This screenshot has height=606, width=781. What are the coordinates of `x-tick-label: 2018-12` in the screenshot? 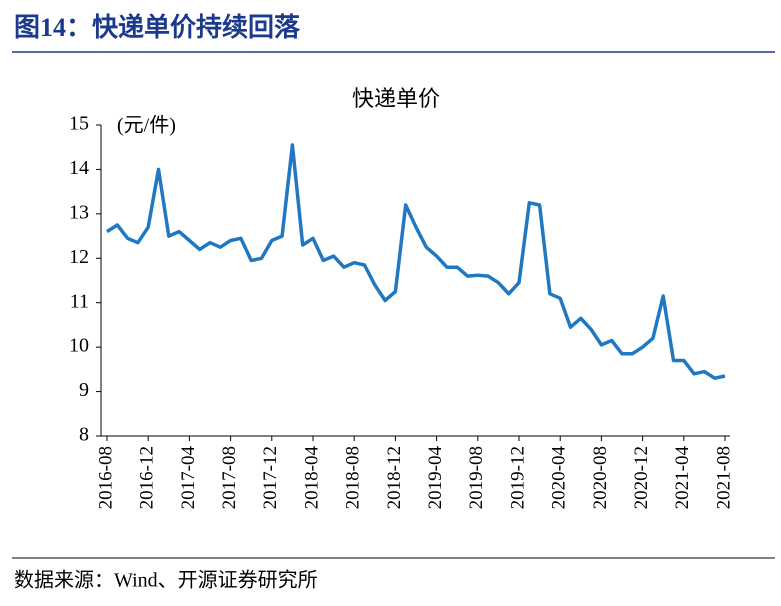 It's located at (394, 477).